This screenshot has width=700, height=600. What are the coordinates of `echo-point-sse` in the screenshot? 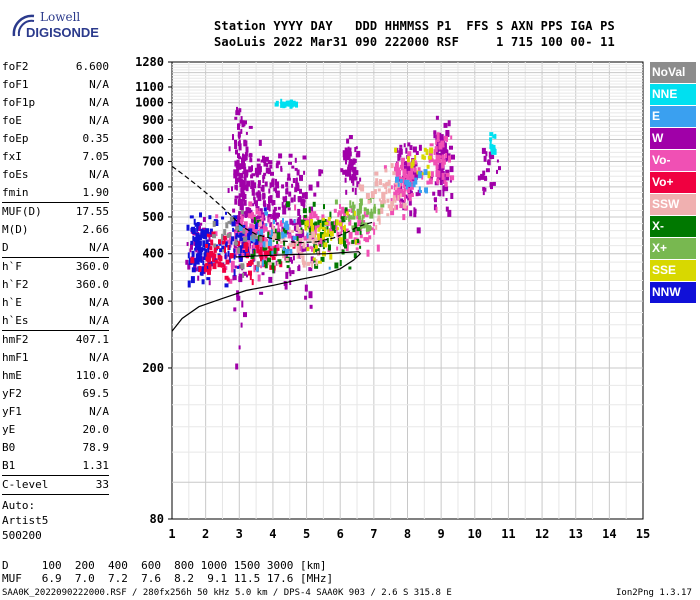 It's located at (325, 231).